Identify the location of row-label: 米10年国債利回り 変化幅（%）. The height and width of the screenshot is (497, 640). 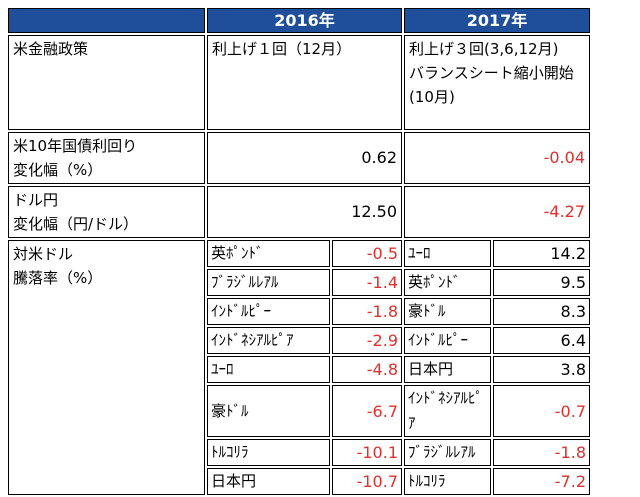
(106, 158).